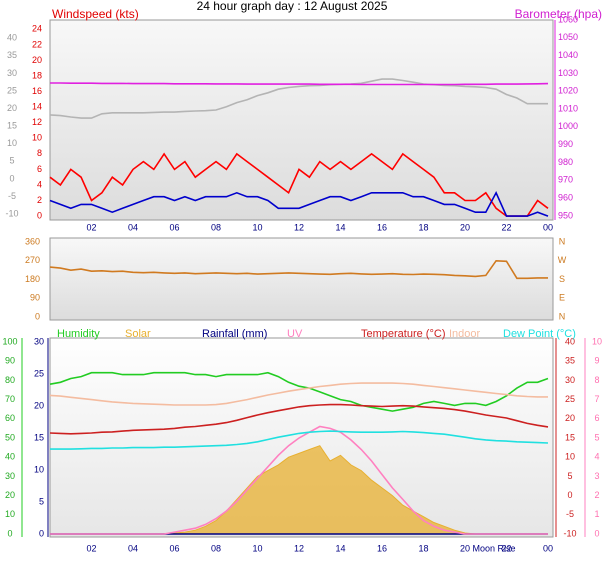 Image resolution: width=608 pixels, height=561 pixels. I want to click on y-tick-label: 970, so click(565, 180).